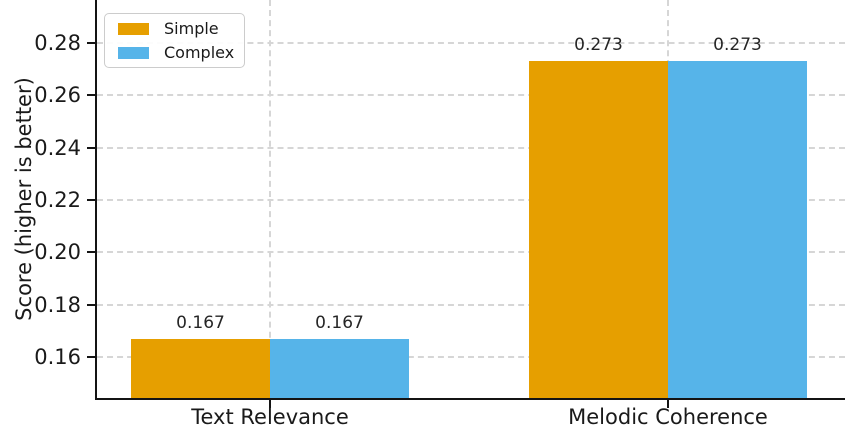 This screenshot has width=859, height=445. Describe the element at coordinates (270, 199) in the screenshot. I see `x-gridline` at that location.